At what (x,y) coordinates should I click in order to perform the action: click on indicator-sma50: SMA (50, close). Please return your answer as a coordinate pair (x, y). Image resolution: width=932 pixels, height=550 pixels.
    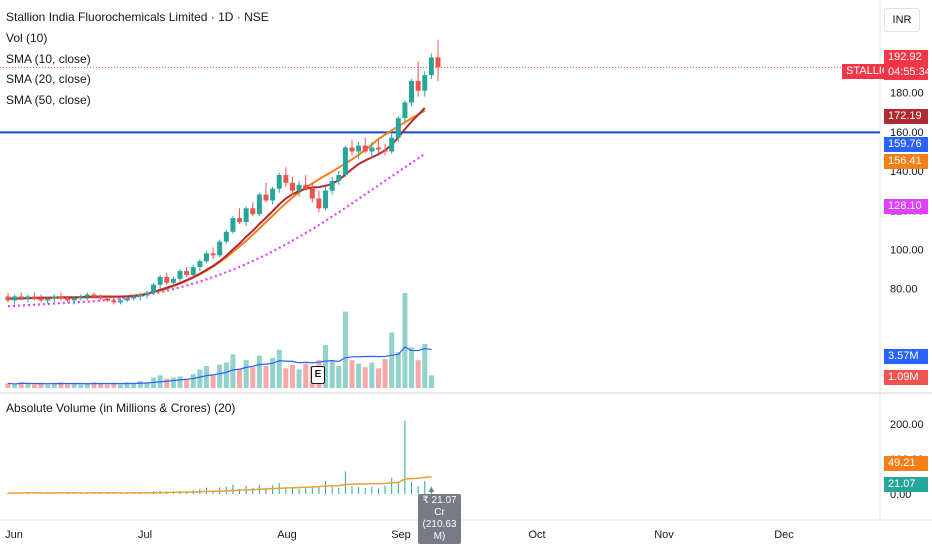
    Looking at the image, I should click on (48, 100).